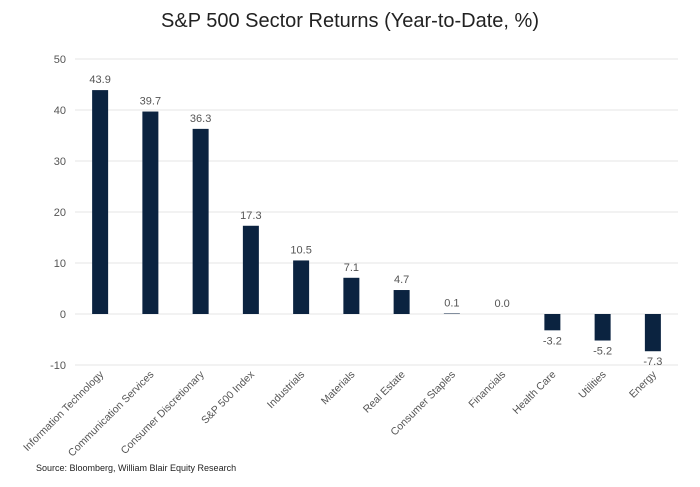 The width and height of the screenshot is (700, 487). Describe the element at coordinates (384, 392) in the screenshot. I see `x-tick-label: Real Estate` at that location.